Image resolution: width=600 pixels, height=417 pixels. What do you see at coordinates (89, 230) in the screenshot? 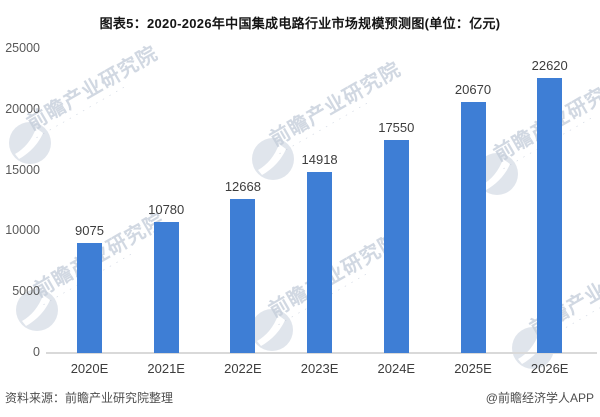
I see `bar-value-label: 9075` at bounding box center [89, 230].